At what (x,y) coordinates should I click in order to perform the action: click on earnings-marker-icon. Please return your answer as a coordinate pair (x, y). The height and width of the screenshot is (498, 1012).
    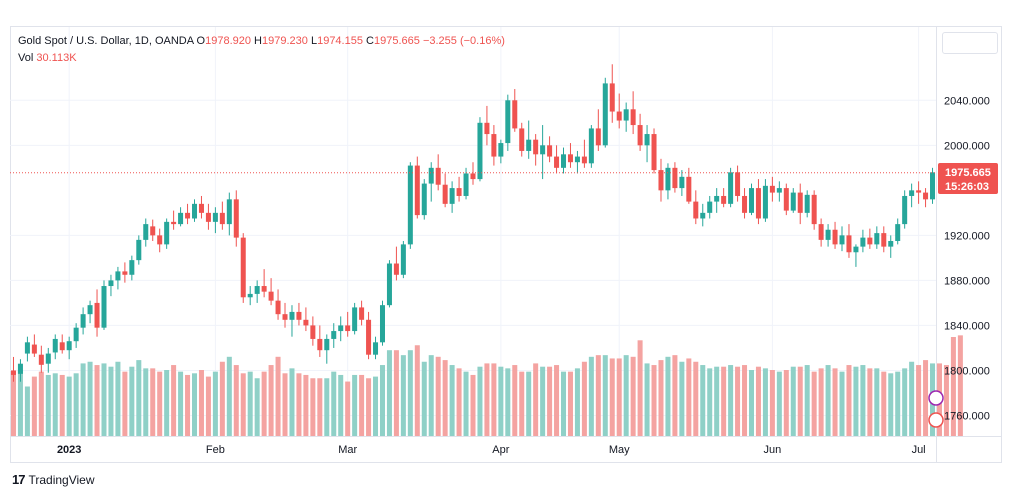
    Looking at the image, I should click on (936, 420).